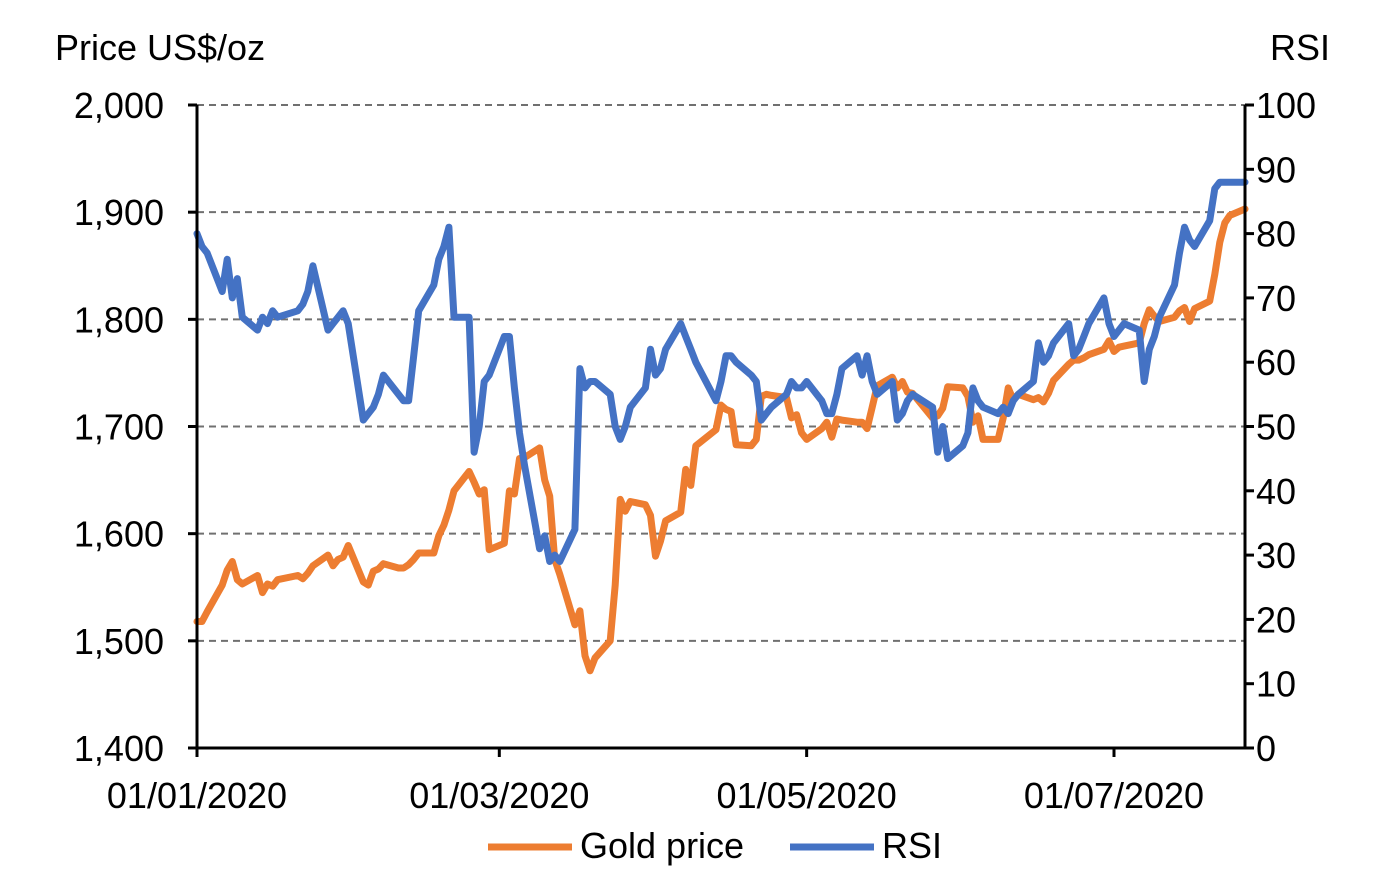  What do you see at coordinates (119, 319) in the screenshot?
I see `left-tick-label: 1,800` at bounding box center [119, 319].